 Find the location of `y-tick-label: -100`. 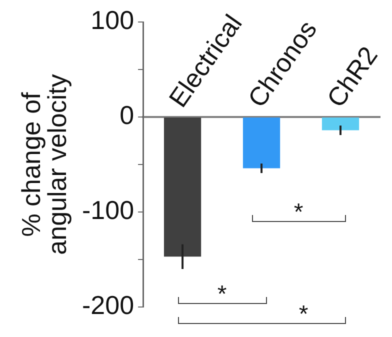

y-tick-label: -100 is located at coordinates (108, 210).